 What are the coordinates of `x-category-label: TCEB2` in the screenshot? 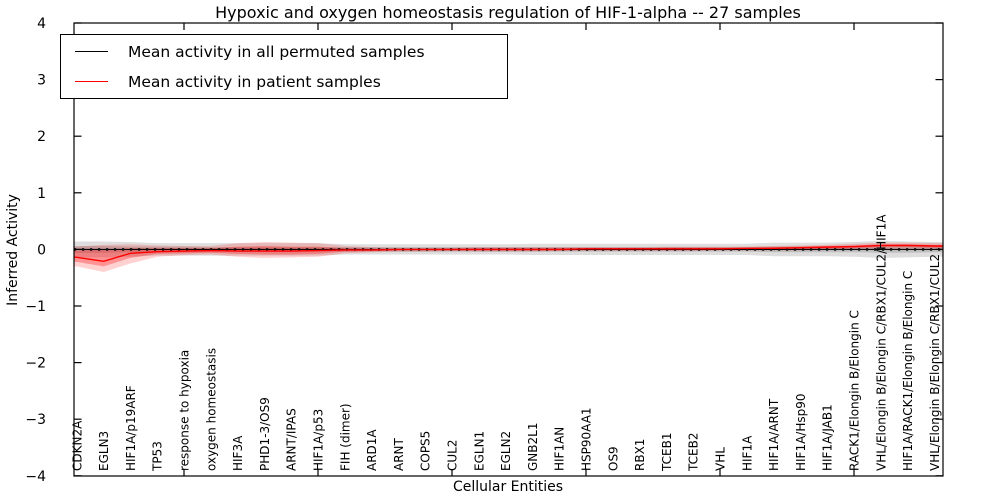 It's located at (694, 452).